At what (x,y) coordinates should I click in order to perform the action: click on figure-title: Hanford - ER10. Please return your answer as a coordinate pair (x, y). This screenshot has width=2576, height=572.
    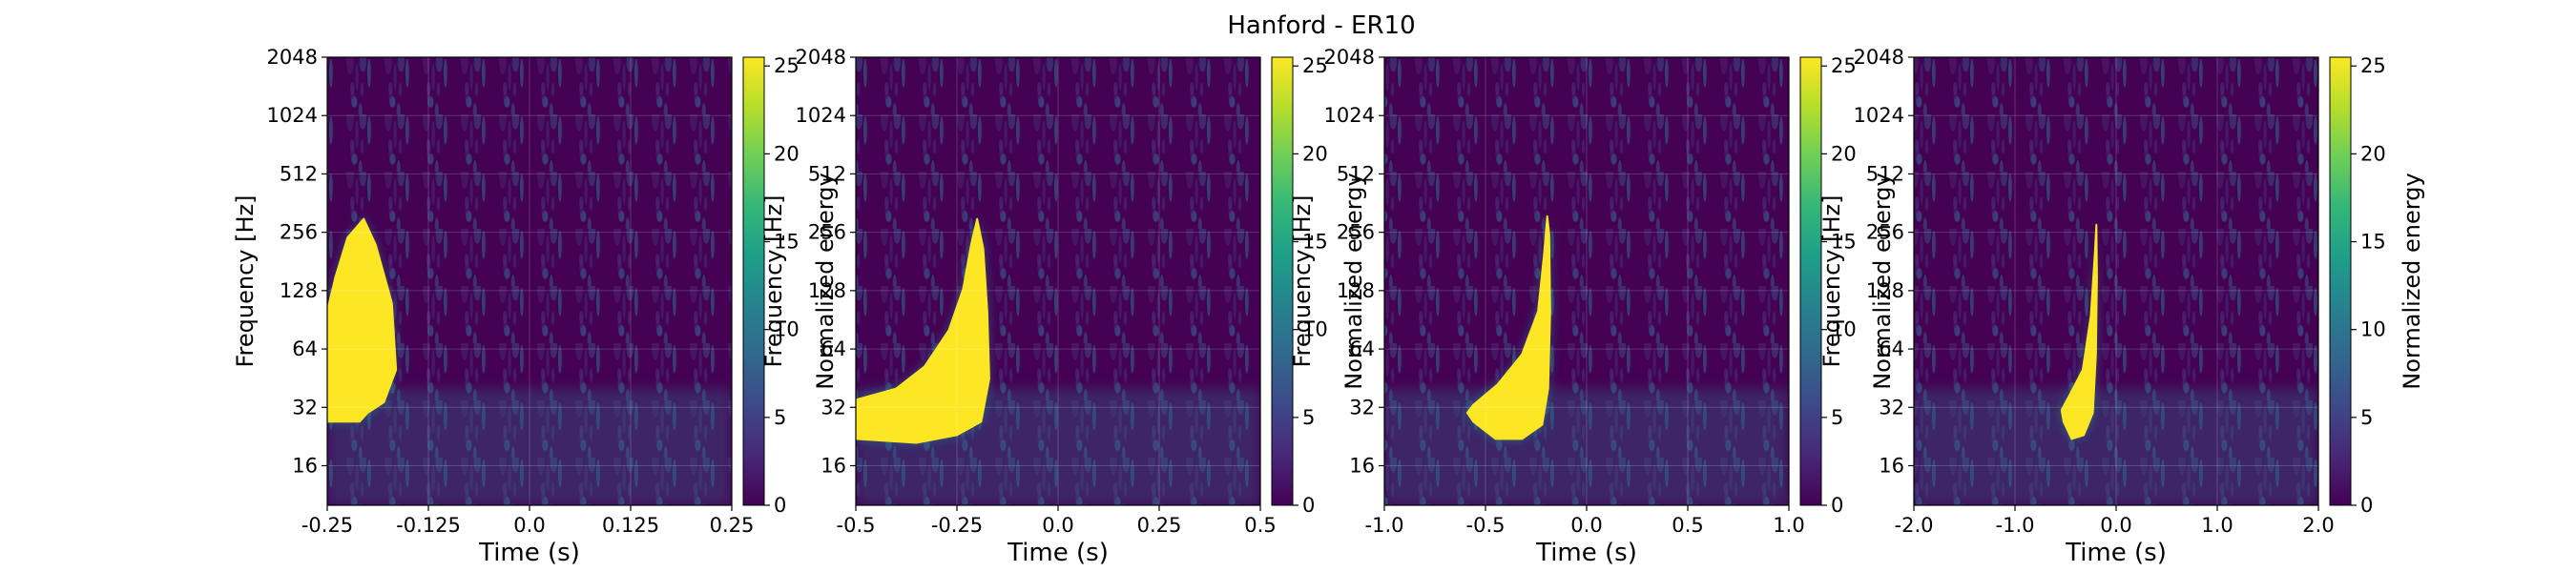
    Looking at the image, I should click on (1321, 26).